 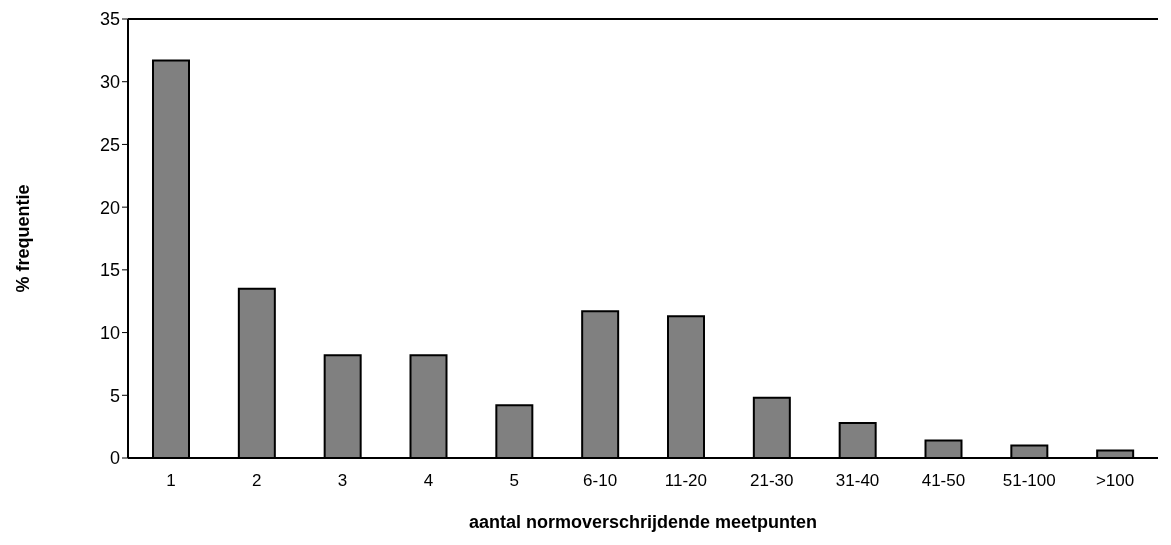 What do you see at coordinates (1029, 481) in the screenshot?
I see `x-tick-label: 51-100` at bounding box center [1029, 481].